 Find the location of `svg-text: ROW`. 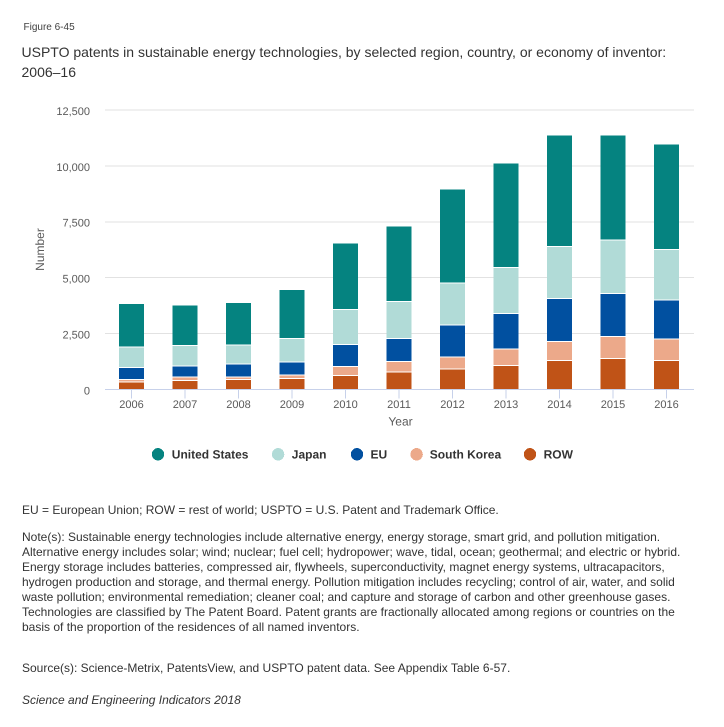

svg-text: ROW is located at coordinates (559, 455).